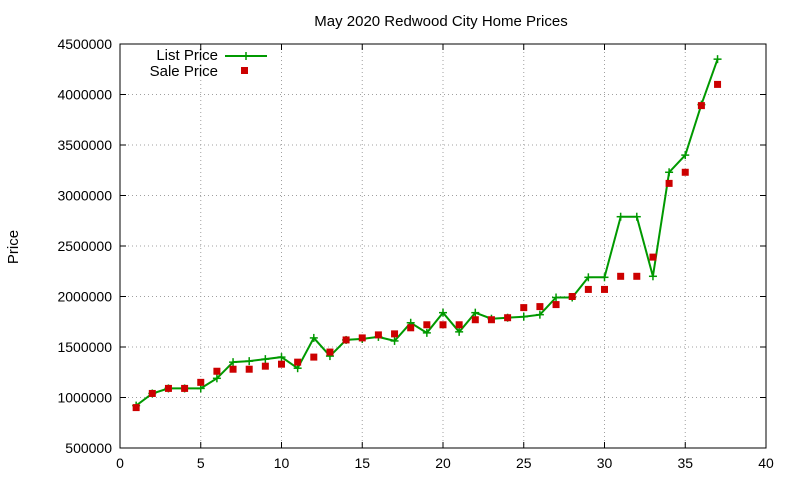  I want to click on x-tick-label: 30, so click(605, 463).